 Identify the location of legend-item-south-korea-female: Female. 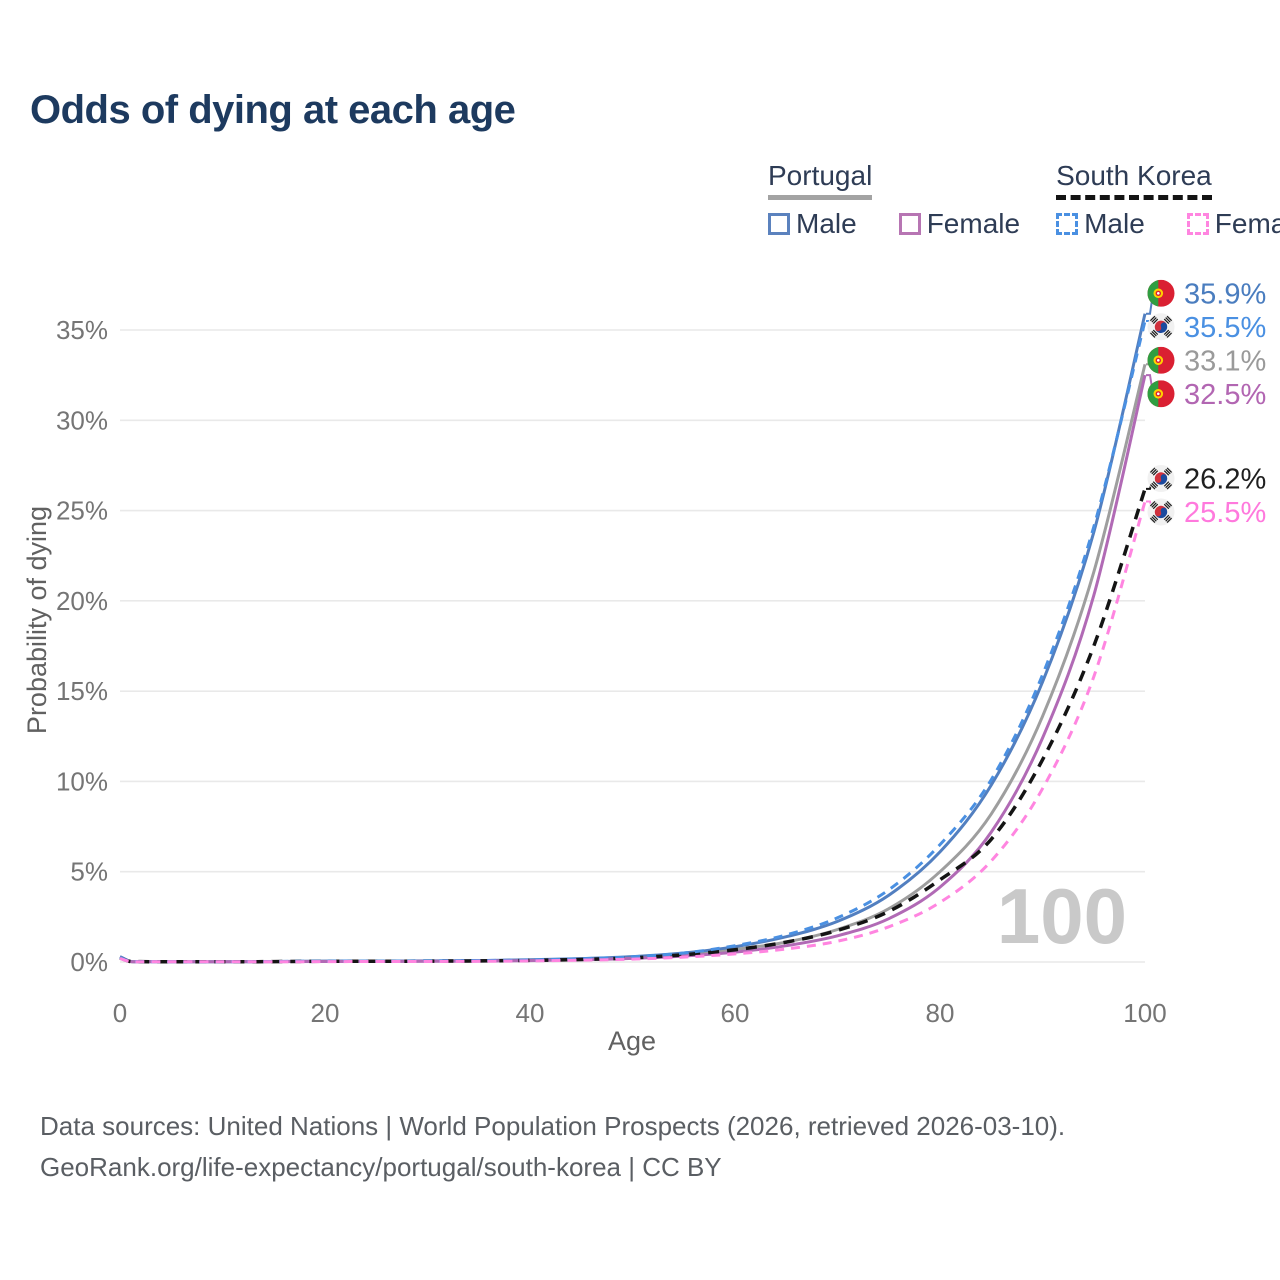
(1233, 224).